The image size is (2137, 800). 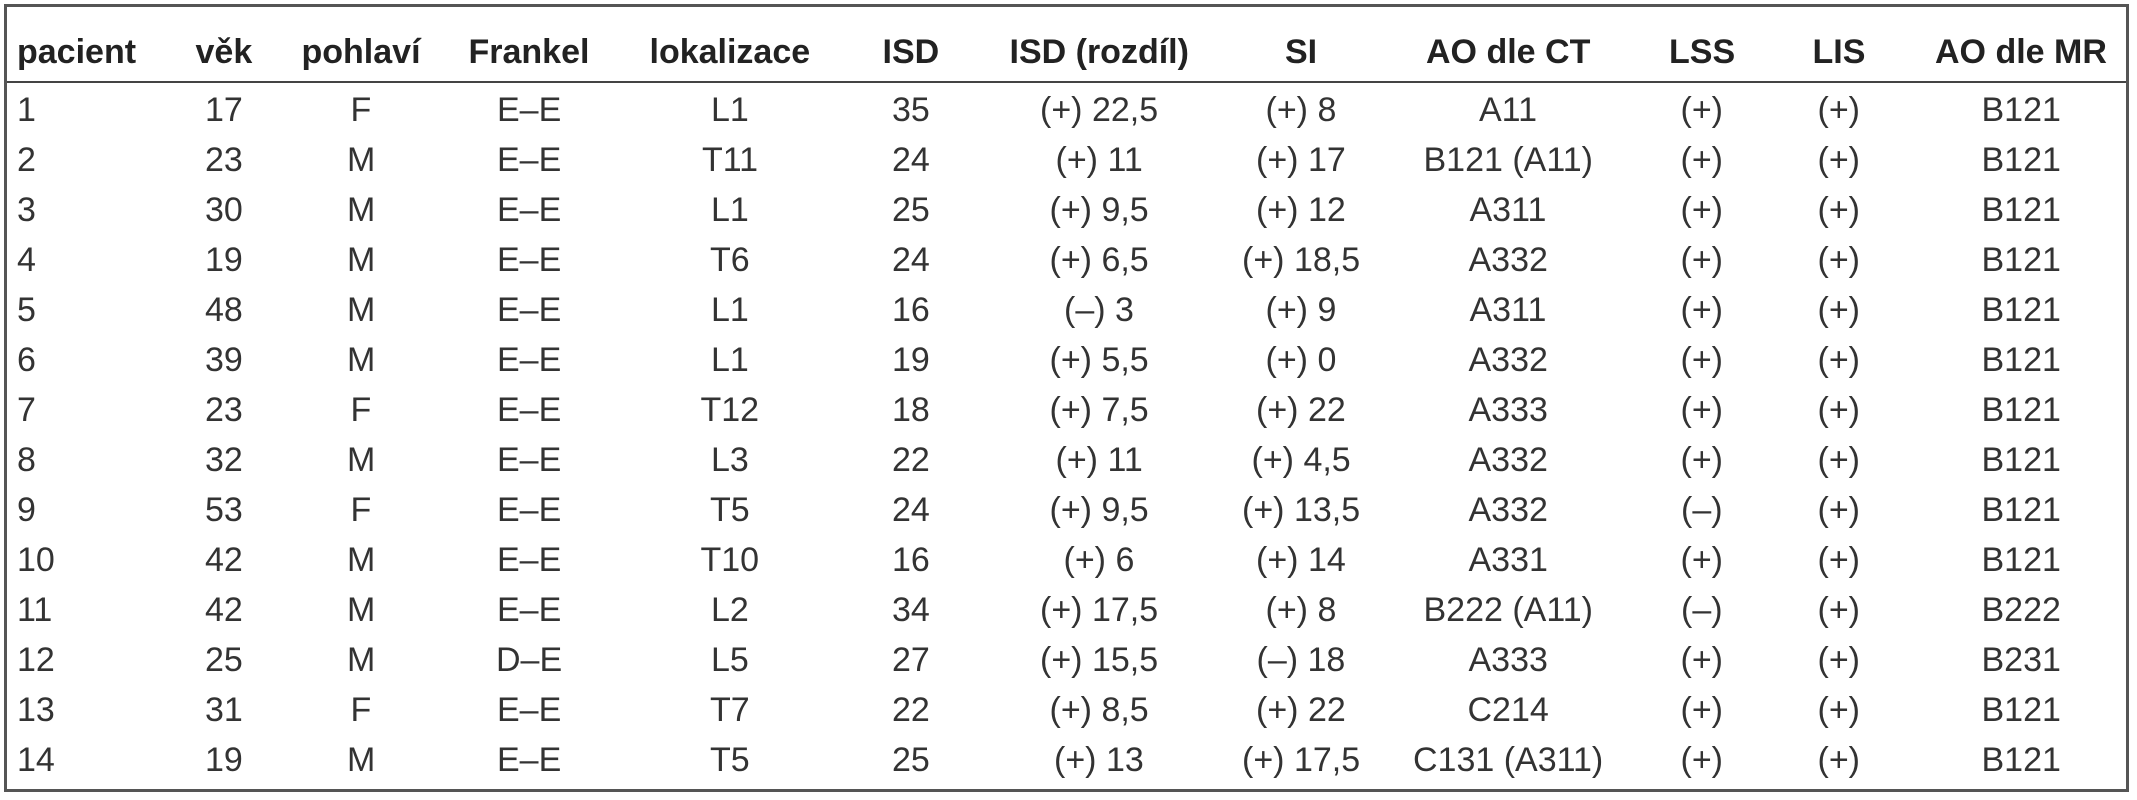 I want to click on header-rule, so click(x=1066, y=82).